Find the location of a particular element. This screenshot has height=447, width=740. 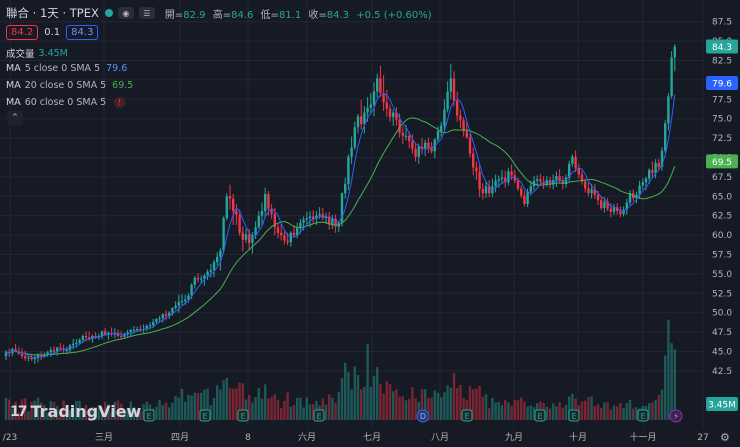

symbol-title: 聯合 · 1天 · TPEX is located at coordinates (52, 13).